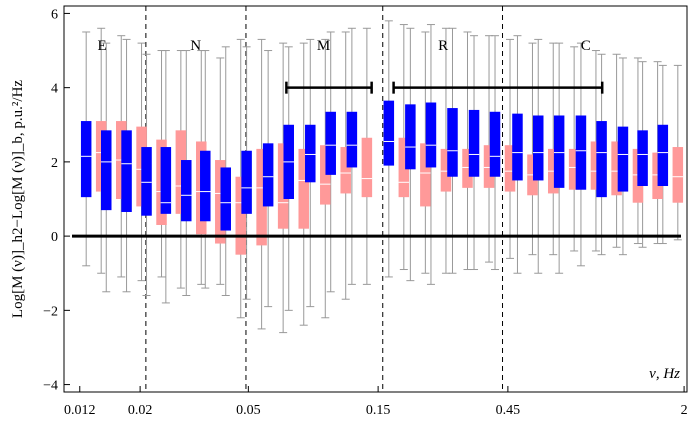 The width and height of the screenshot is (695, 432). What do you see at coordinates (444, 87) in the screenshot?
I see `range-brackets` at bounding box center [444, 87].